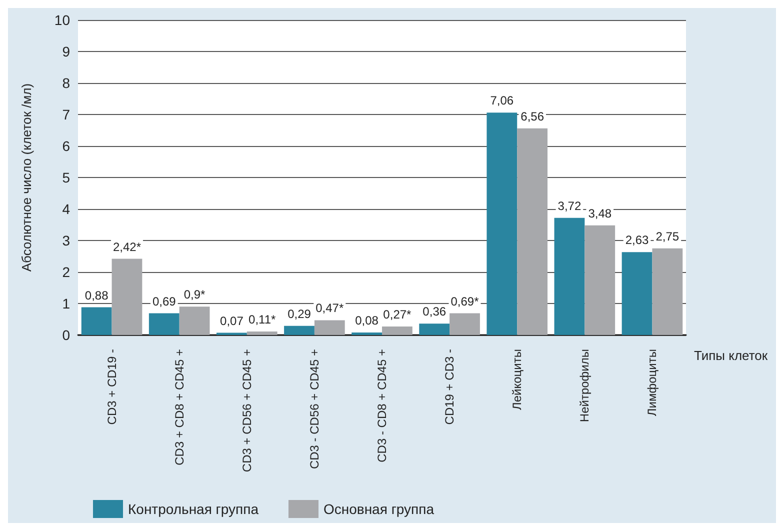 The width and height of the screenshot is (784, 531). Describe the element at coordinates (502, 101) in the screenshot. I see `data-label: 7,06` at that location.